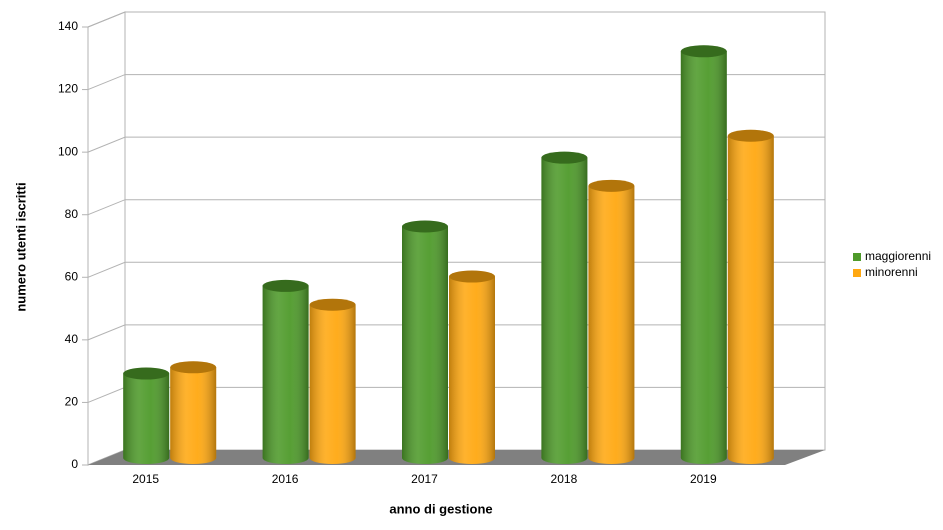 Image resolution: width=943 pixels, height=530 pixels. What do you see at coordinates (20, 246) in the screenshot?
I see `y-axis-title: numero utenti iscritti` at bounding box center [20, 246].